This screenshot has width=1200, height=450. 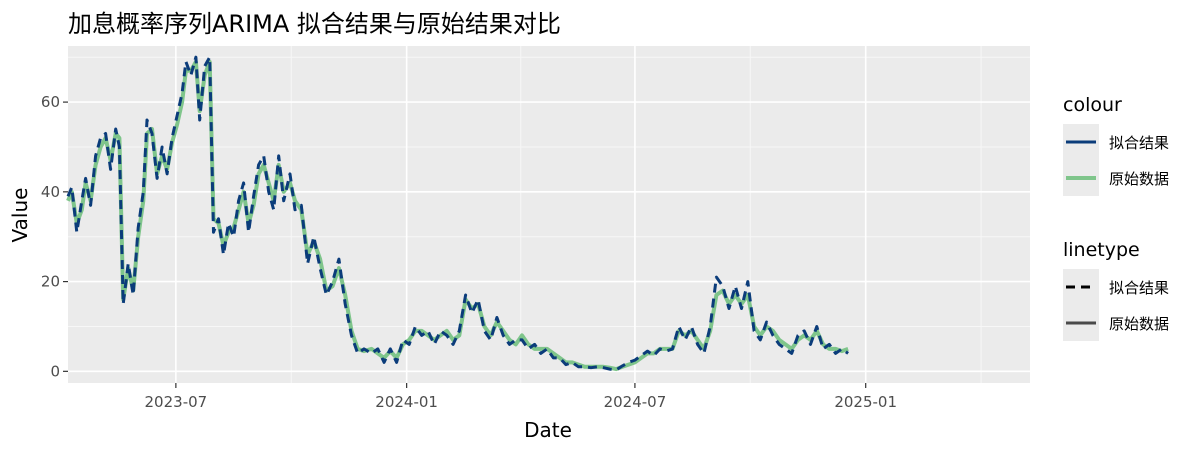 I want to click on y-tick-label: 40, so click(x=50, y=192).